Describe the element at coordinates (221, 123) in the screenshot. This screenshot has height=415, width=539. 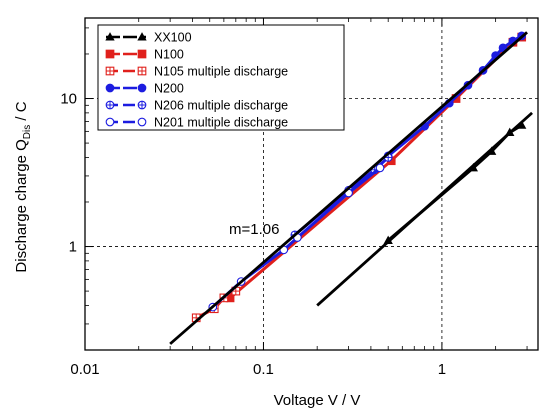
I see `legend-label: N201 multiple discharge` at that location.